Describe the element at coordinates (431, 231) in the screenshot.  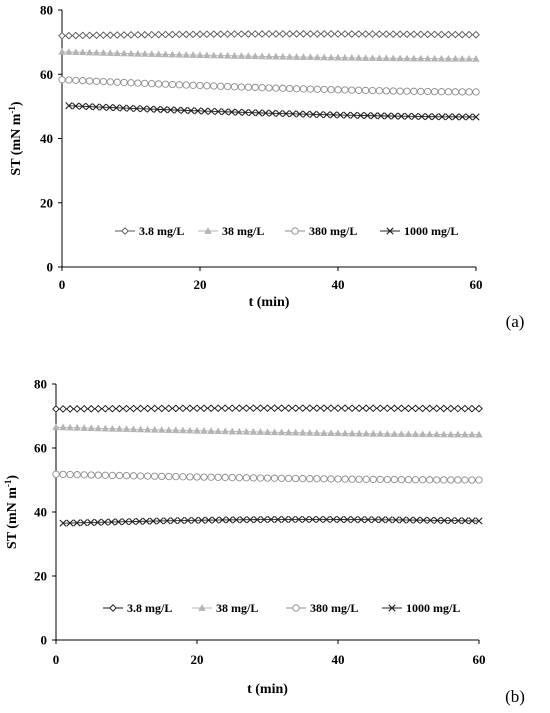
I see `legend-label: 1000 mg/L` at that location.